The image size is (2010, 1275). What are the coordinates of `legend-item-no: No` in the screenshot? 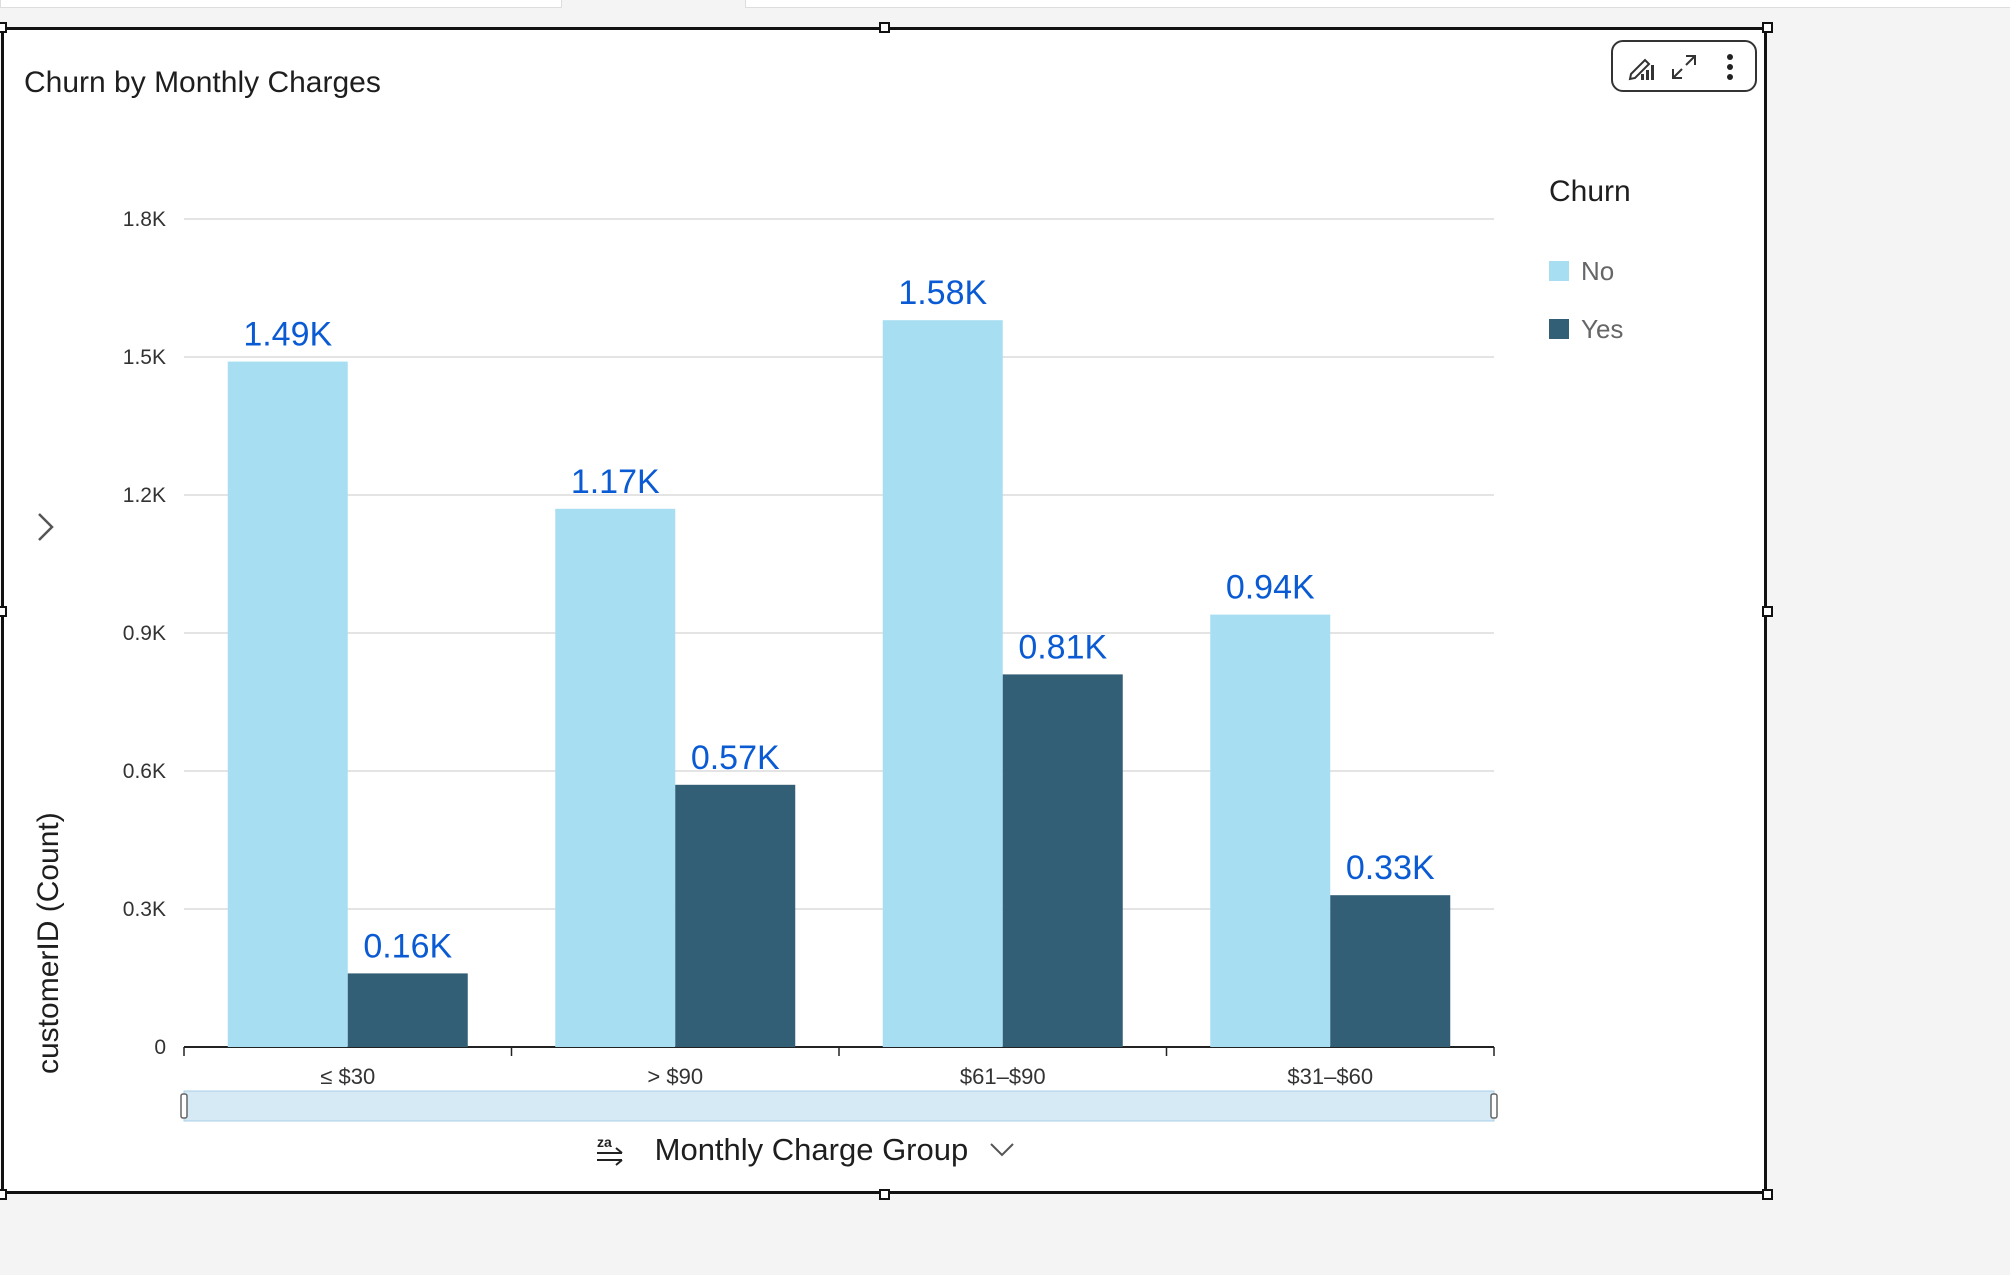 It's located at (1581, 271).